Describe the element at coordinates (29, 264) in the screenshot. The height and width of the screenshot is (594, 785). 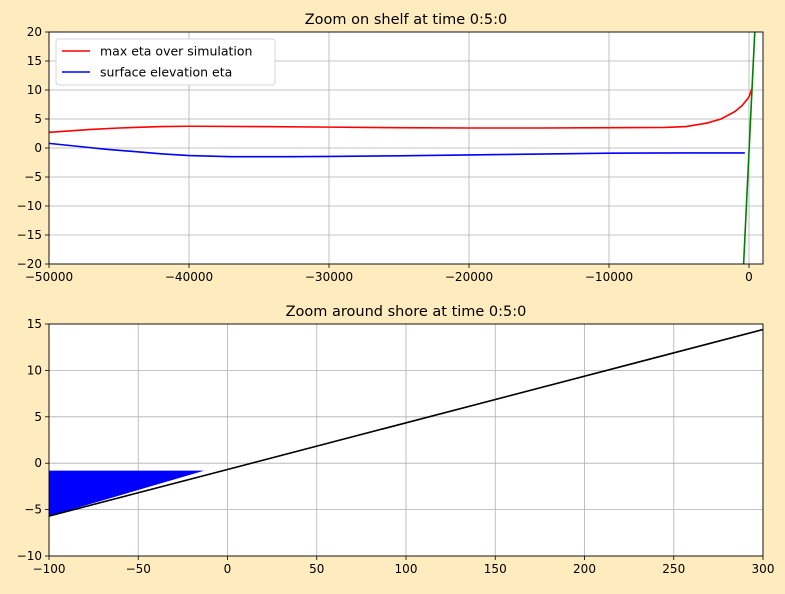
I see `y-tick-label: −20` at that location.